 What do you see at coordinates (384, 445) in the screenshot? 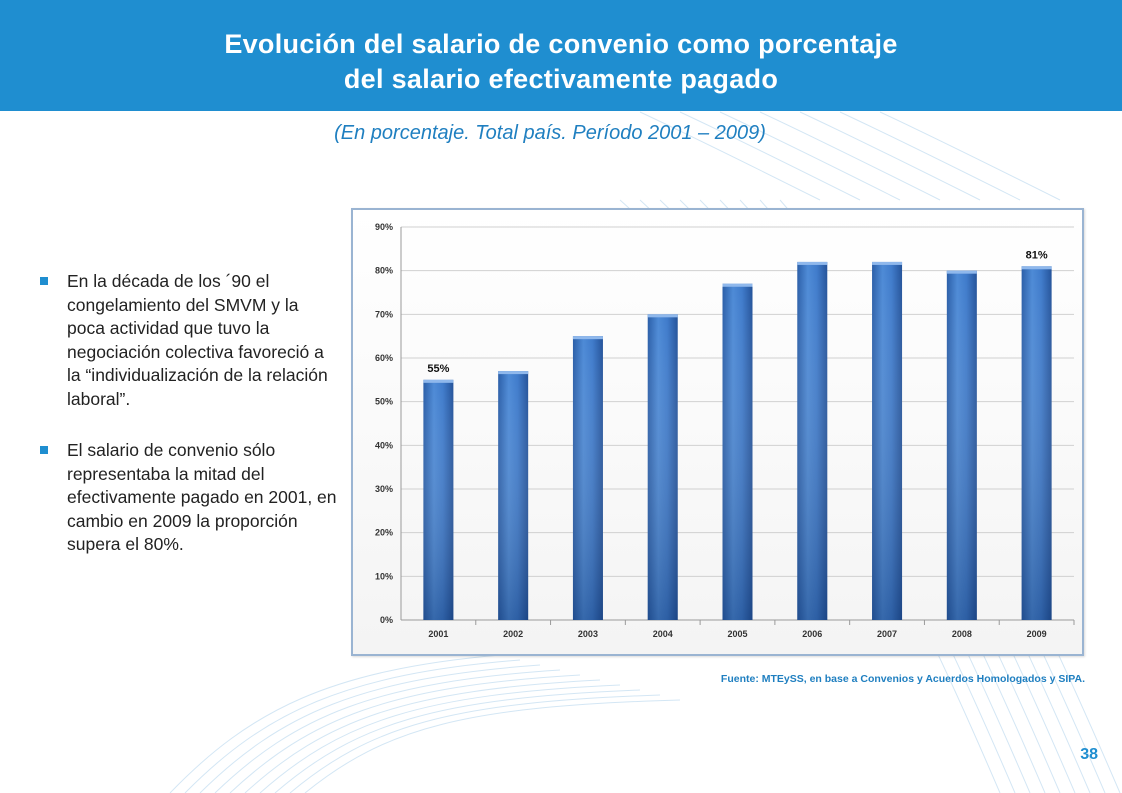
I see `y-tick-label: 40%` at bounding box center [384, 445].